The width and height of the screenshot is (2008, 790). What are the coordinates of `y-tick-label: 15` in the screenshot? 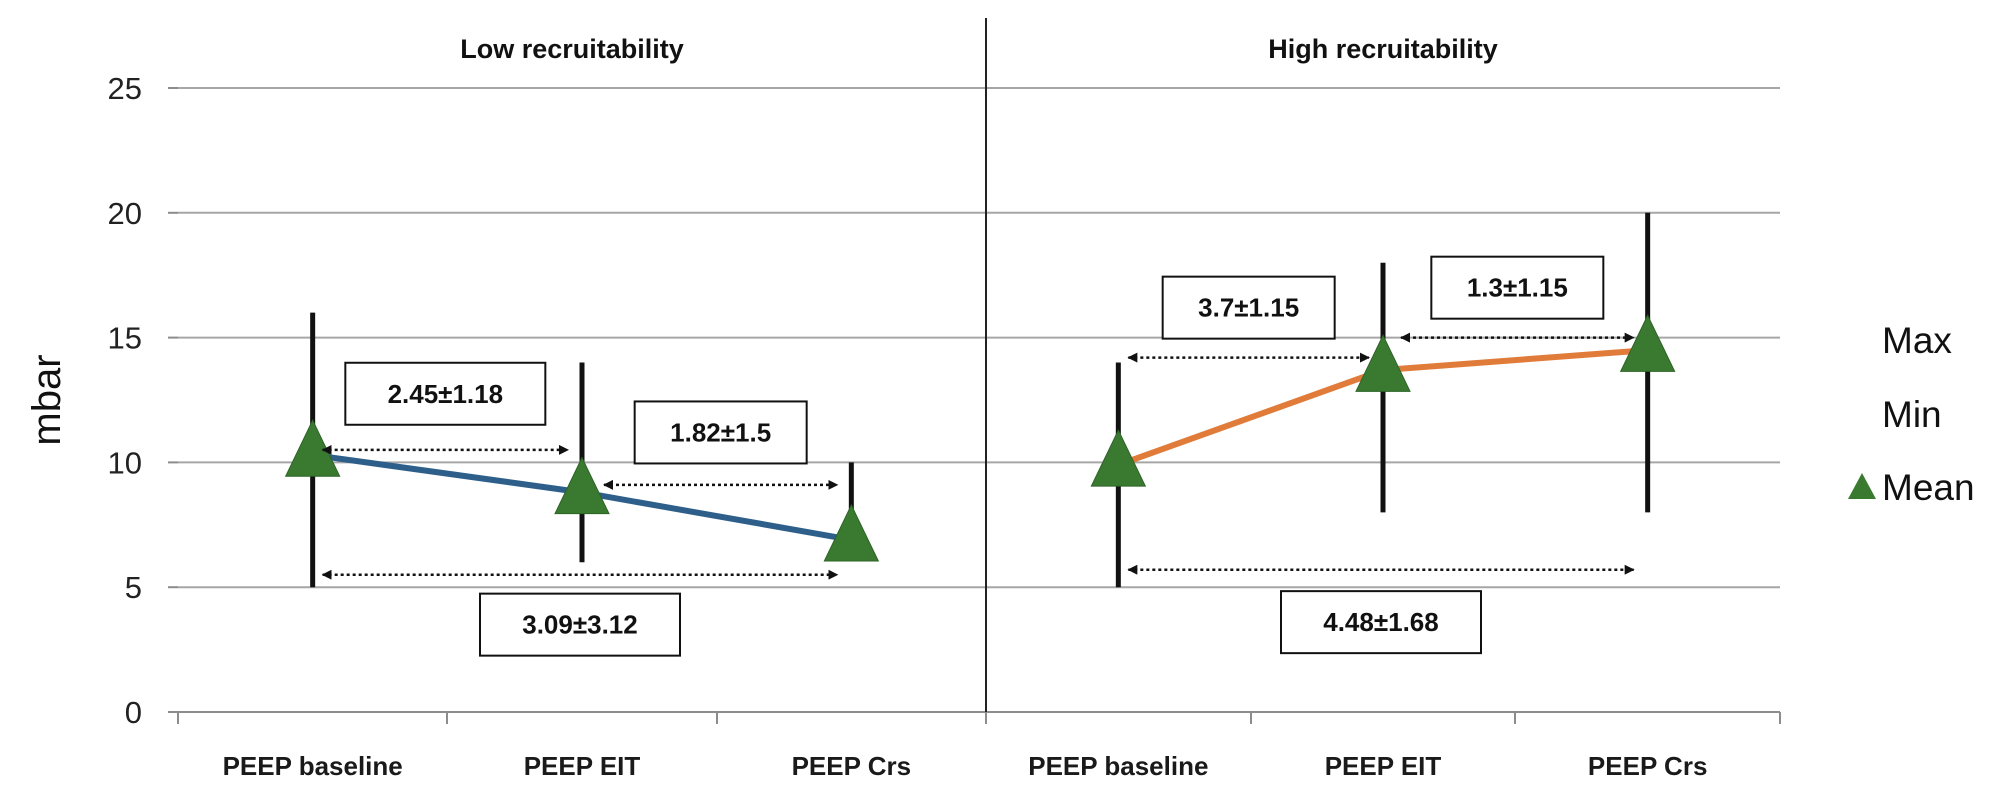 It's located at (125, 338).